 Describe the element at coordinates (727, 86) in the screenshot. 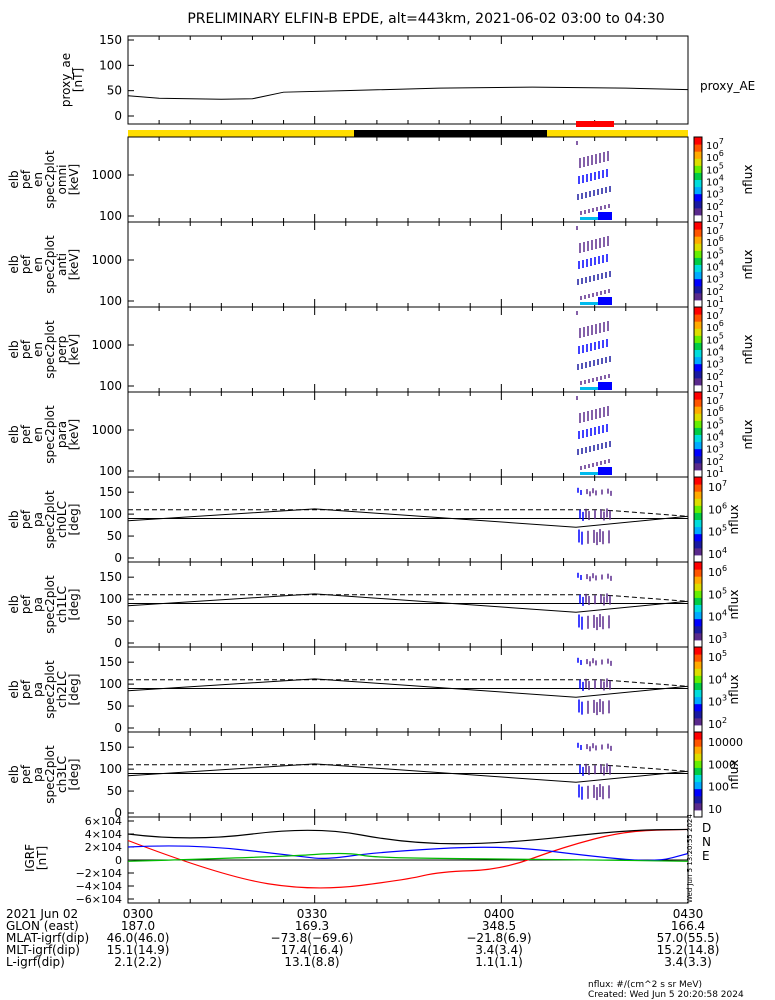

I see `ae-legend-label: proxy_AE` at that location.